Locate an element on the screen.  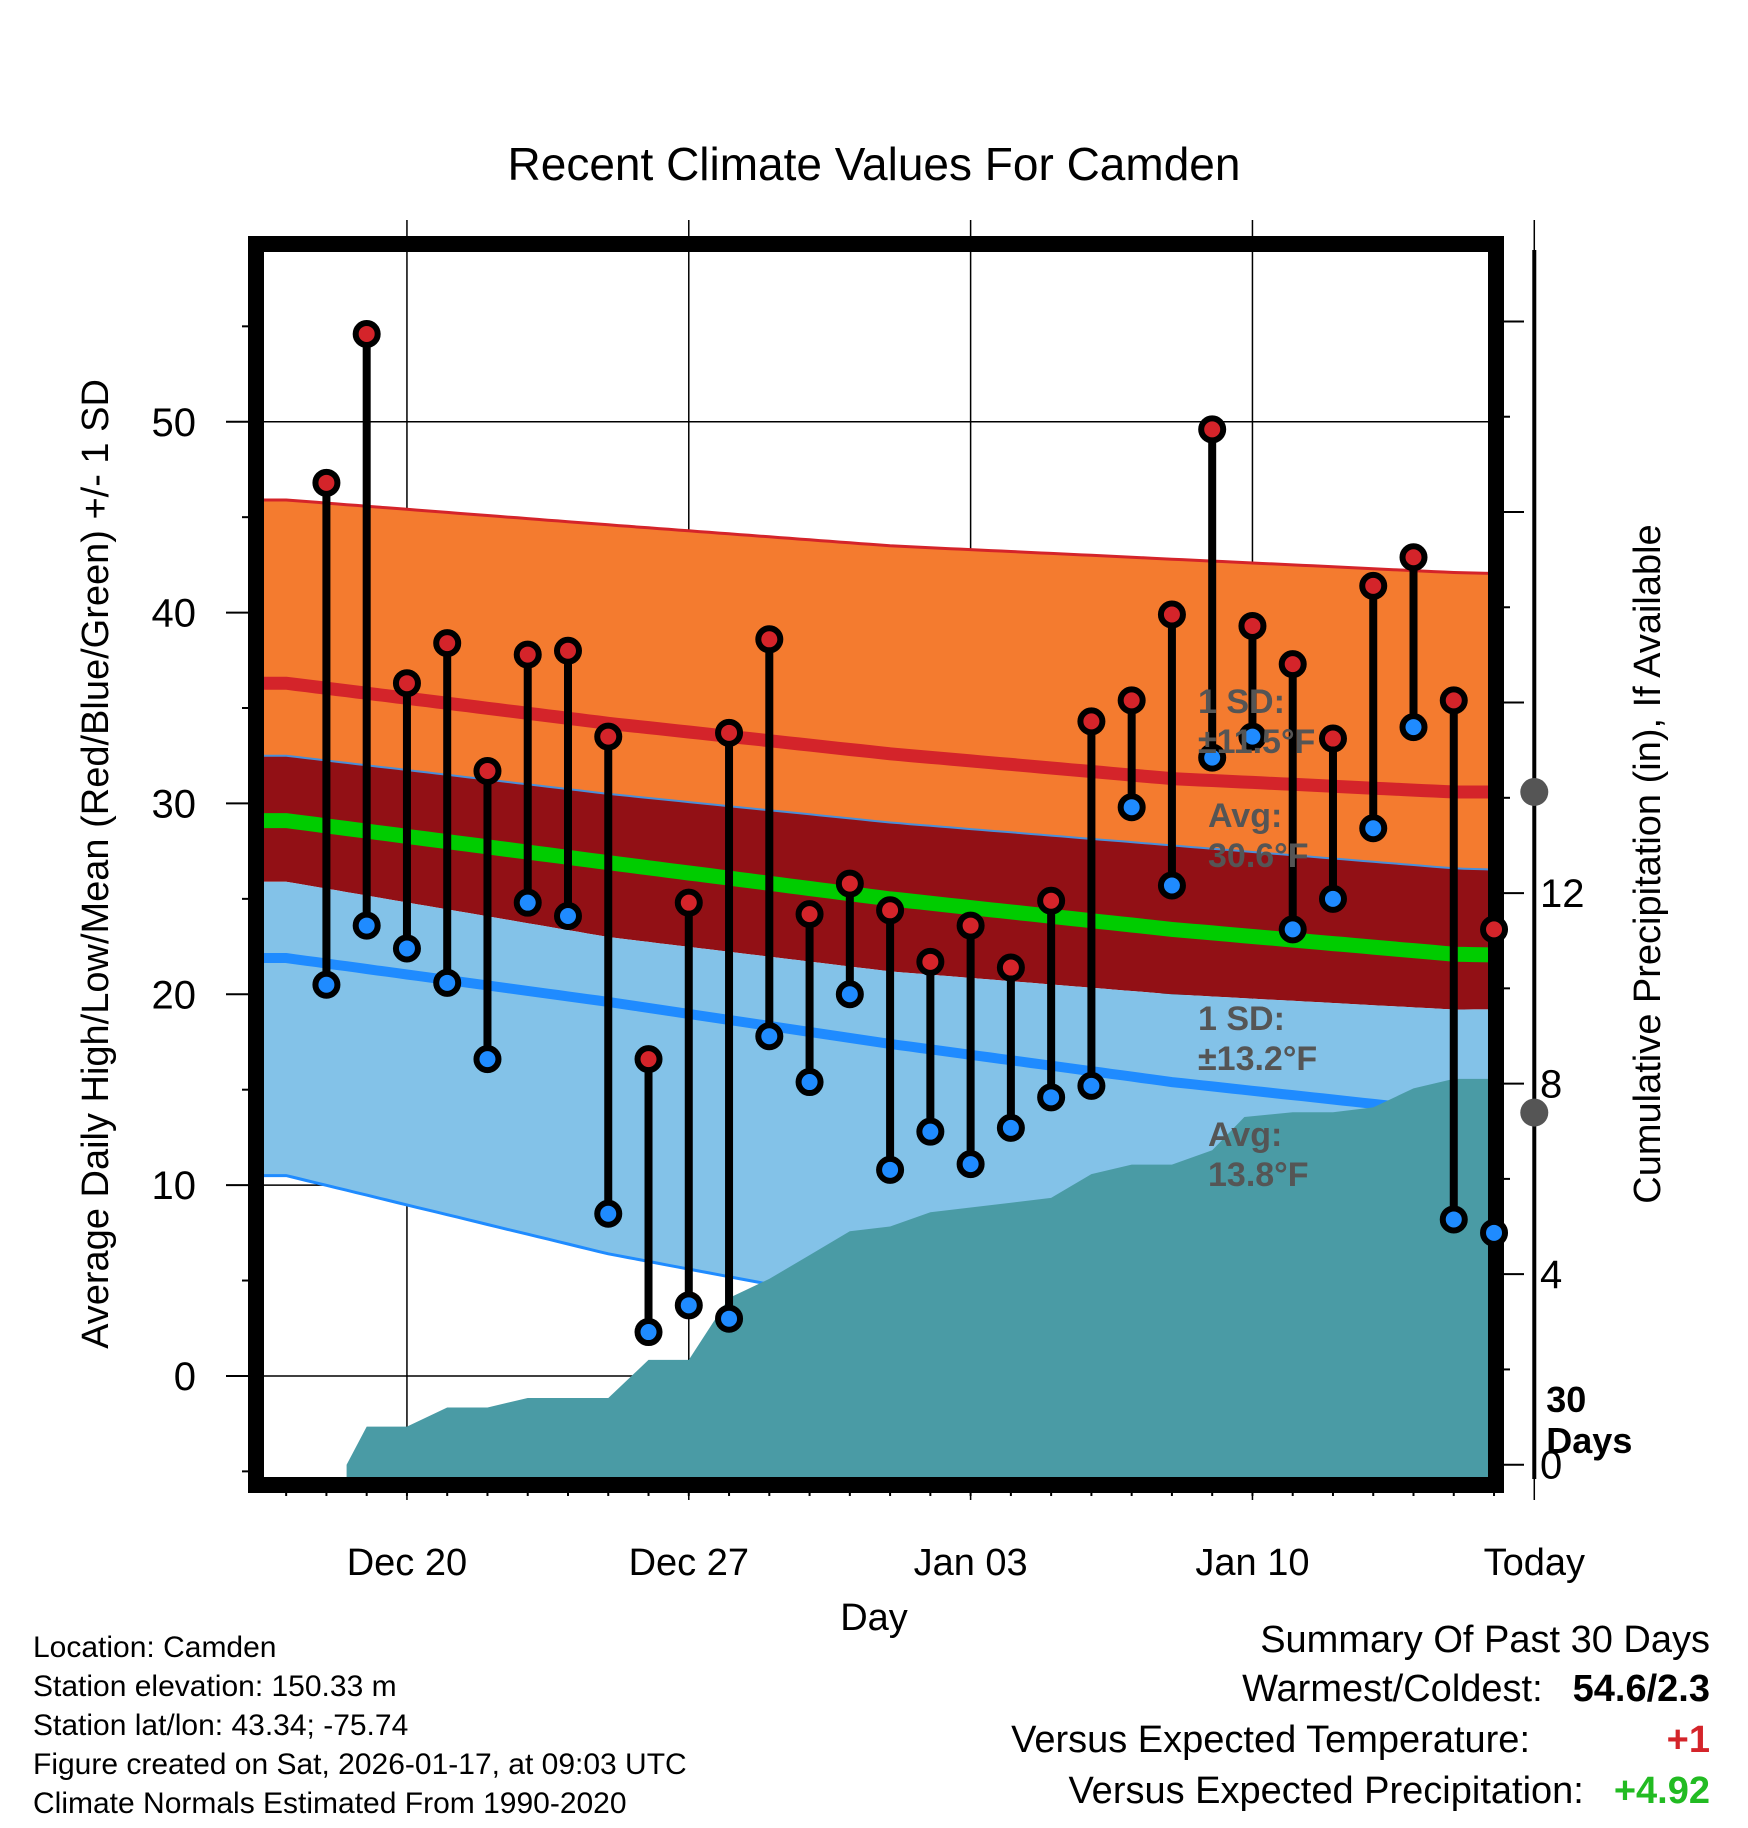
x-tick-label: Today is located at coordinates (1534, 1563).